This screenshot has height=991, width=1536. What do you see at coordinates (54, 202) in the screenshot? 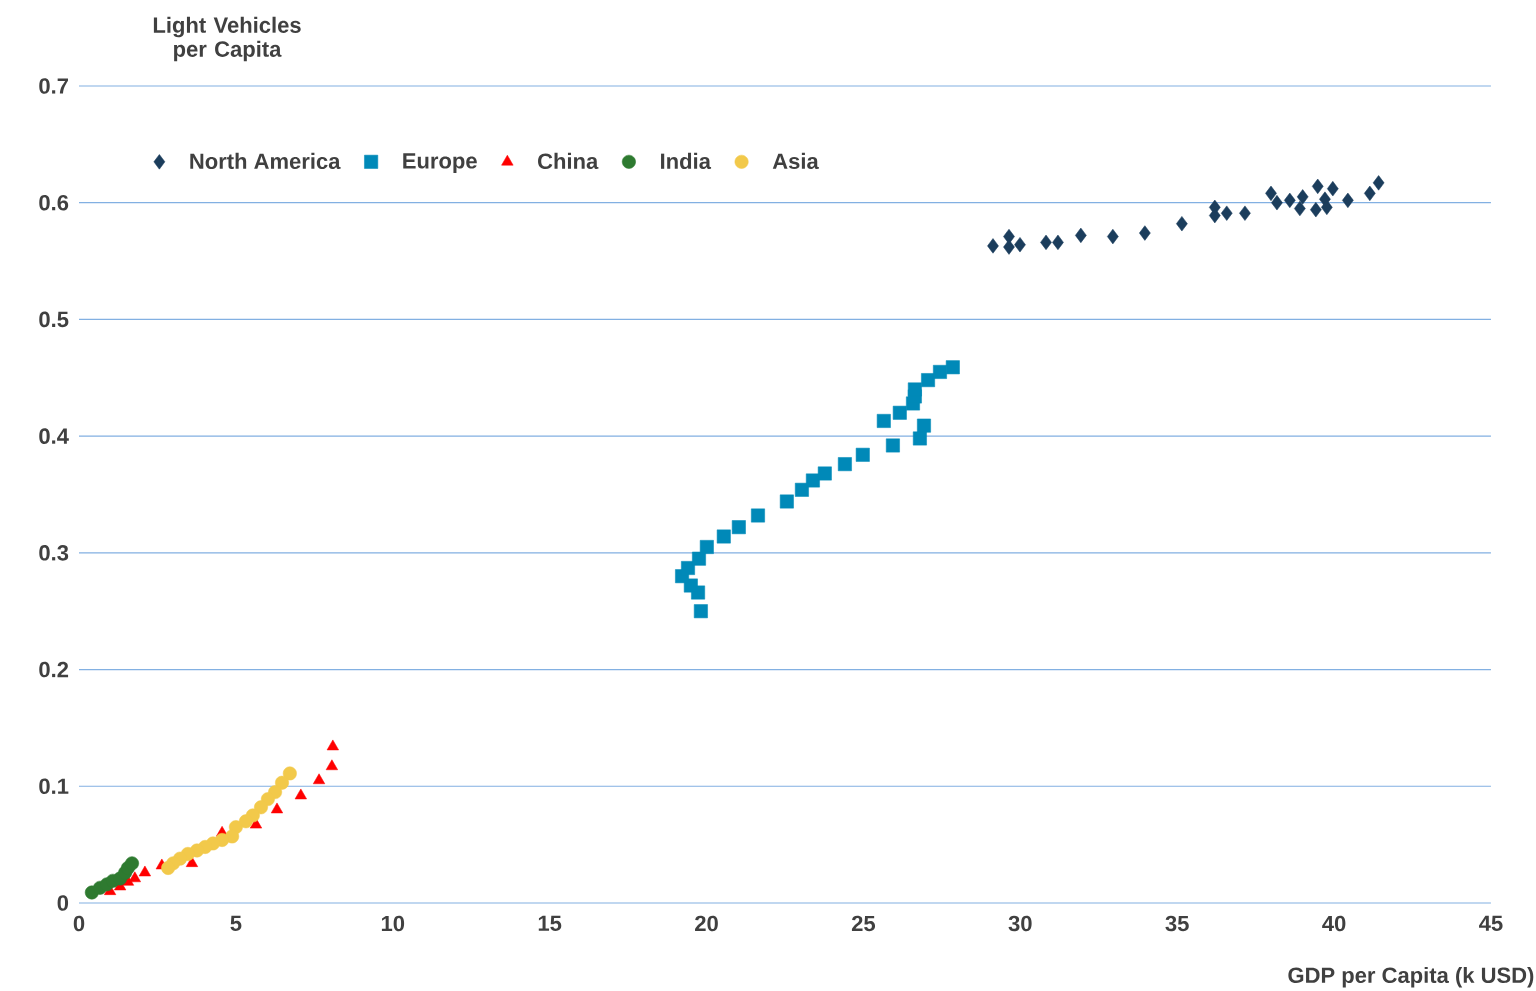
I see `y-tick-label: 0.6` at bounding box center [54, 202].